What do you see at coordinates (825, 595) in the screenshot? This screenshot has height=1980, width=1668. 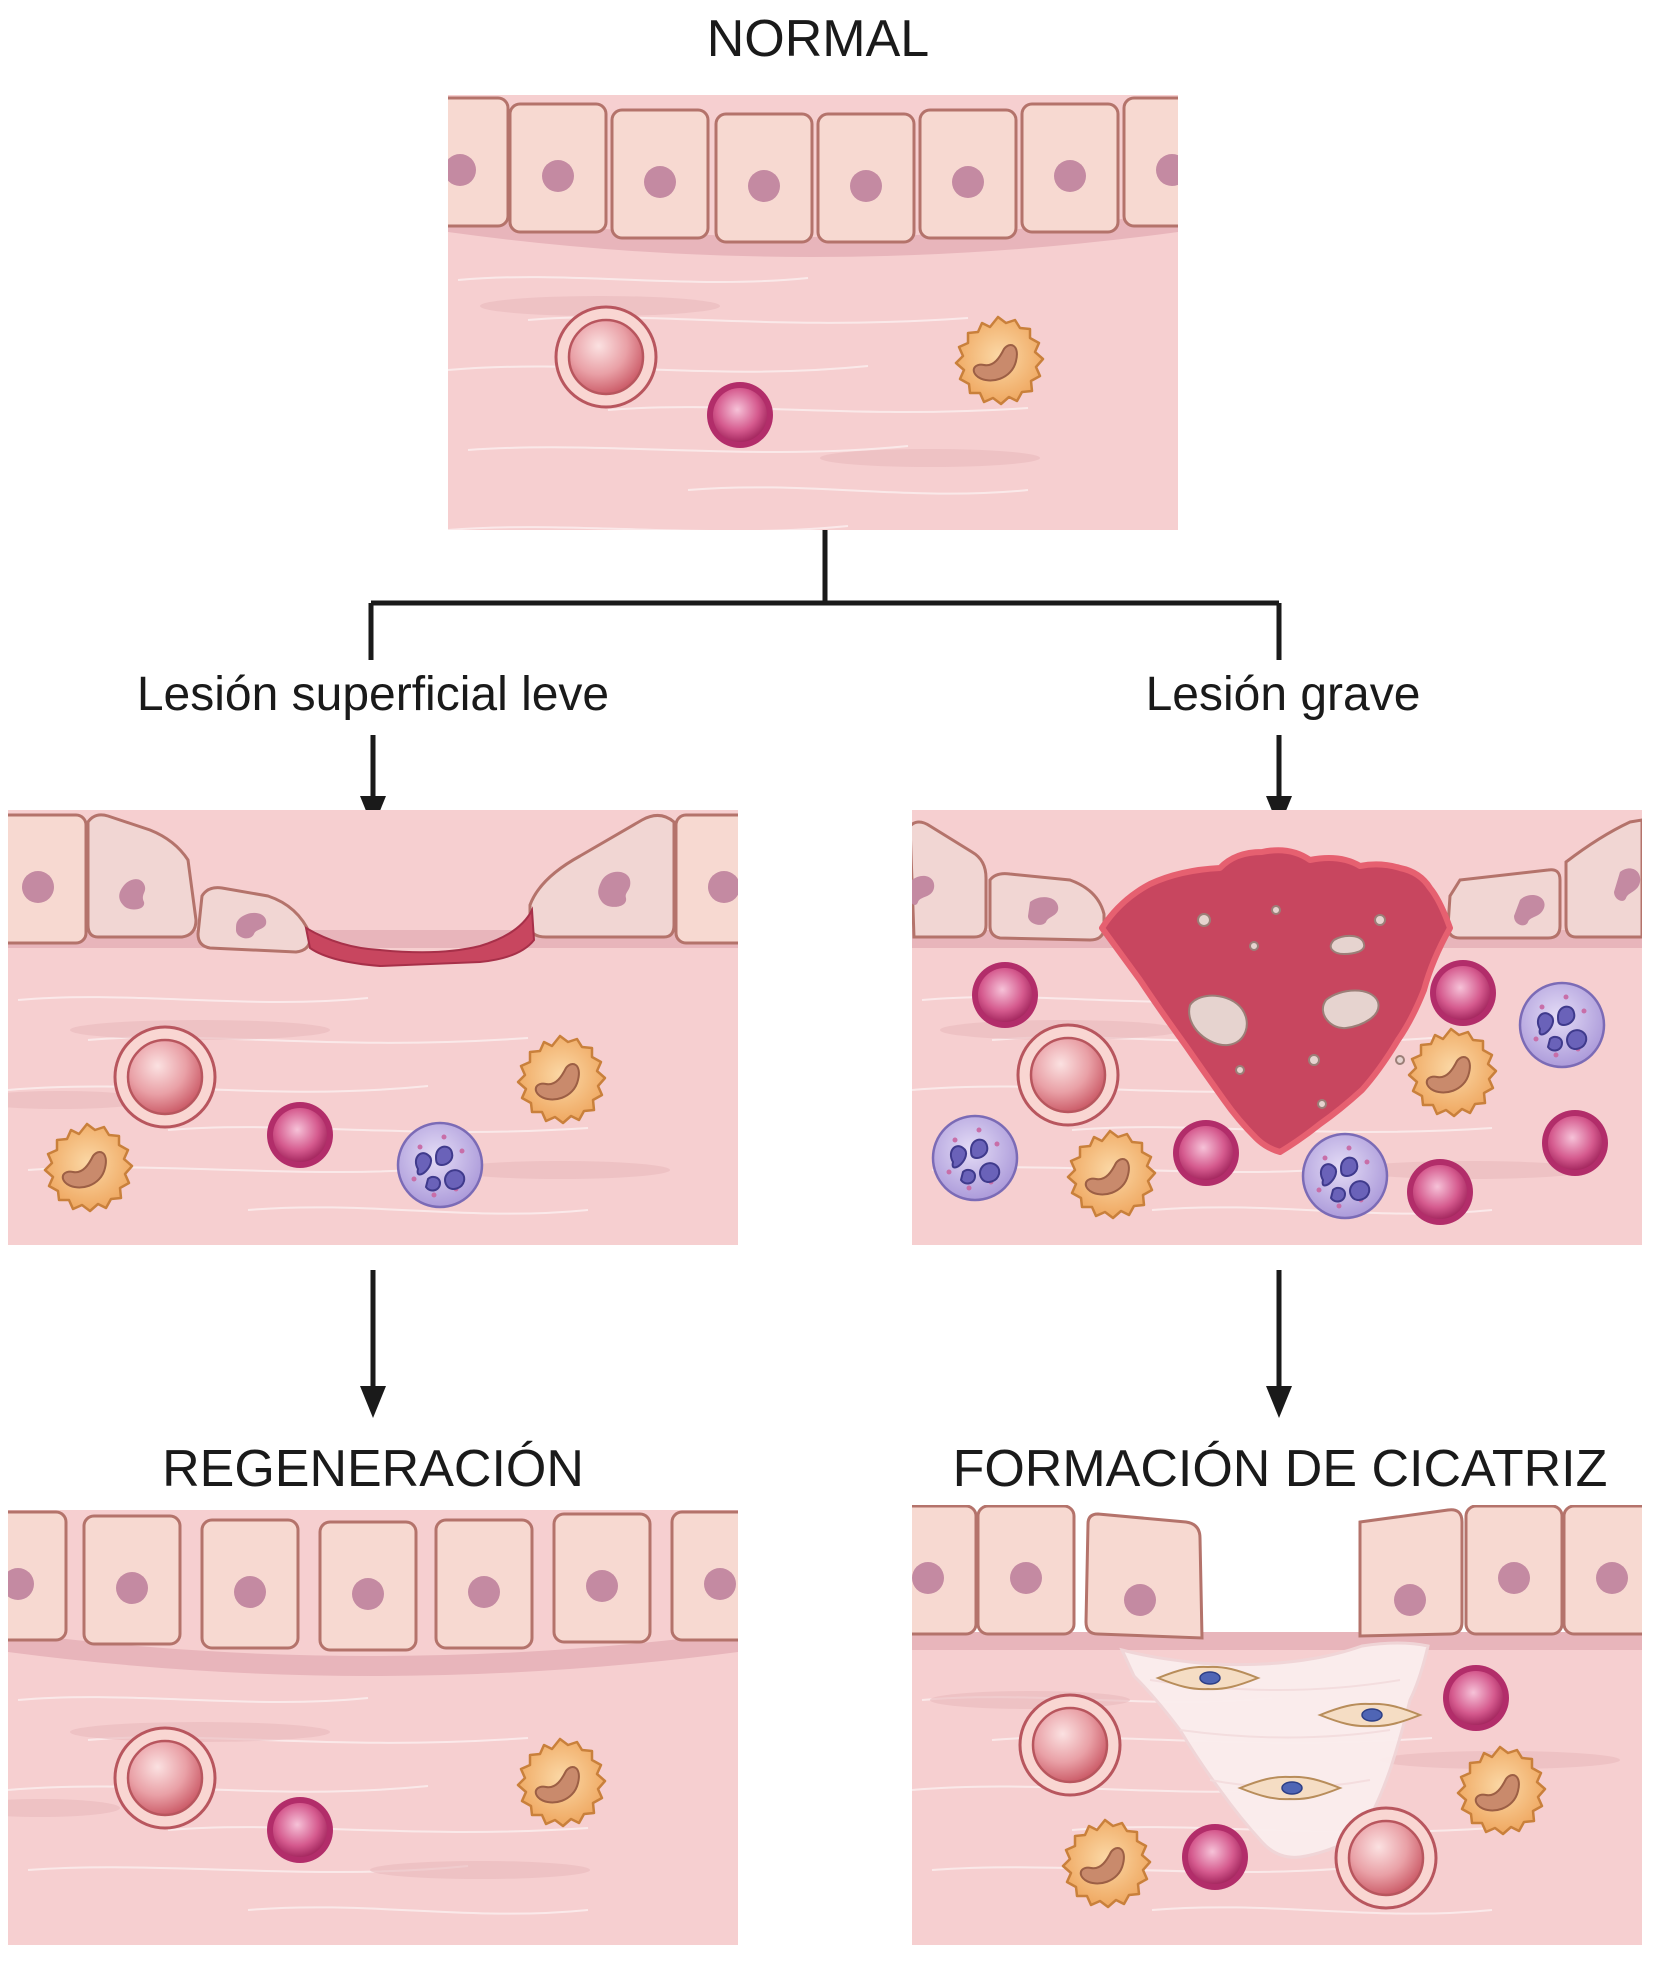 I see `branch-connector` at bounding box center [825, 595].